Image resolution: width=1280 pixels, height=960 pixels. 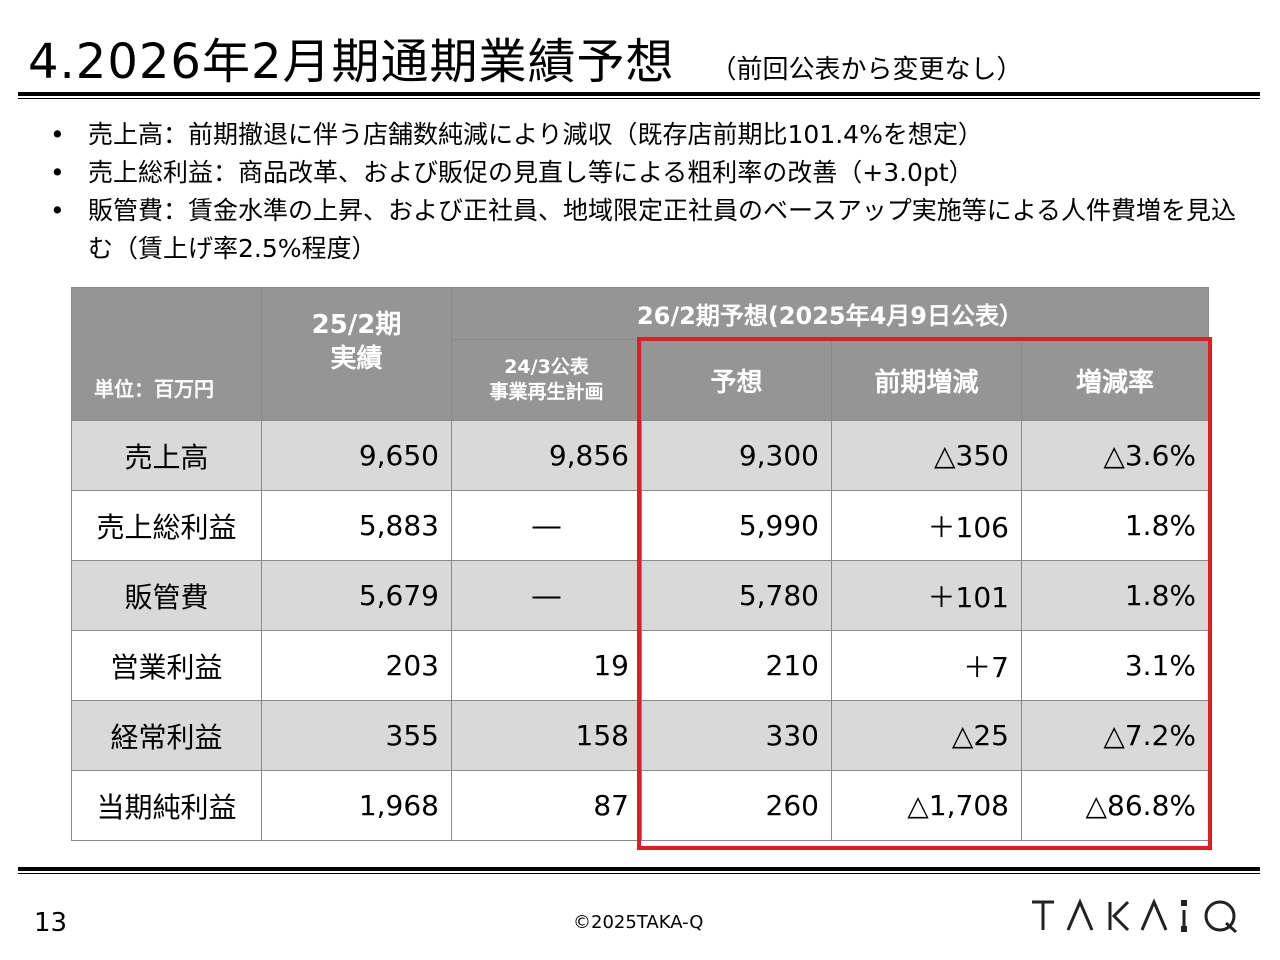 What do you see at coordinates (166, 665) in the screenshot?
I see `row-label: 営業利益` at bounding box center [166, 665].